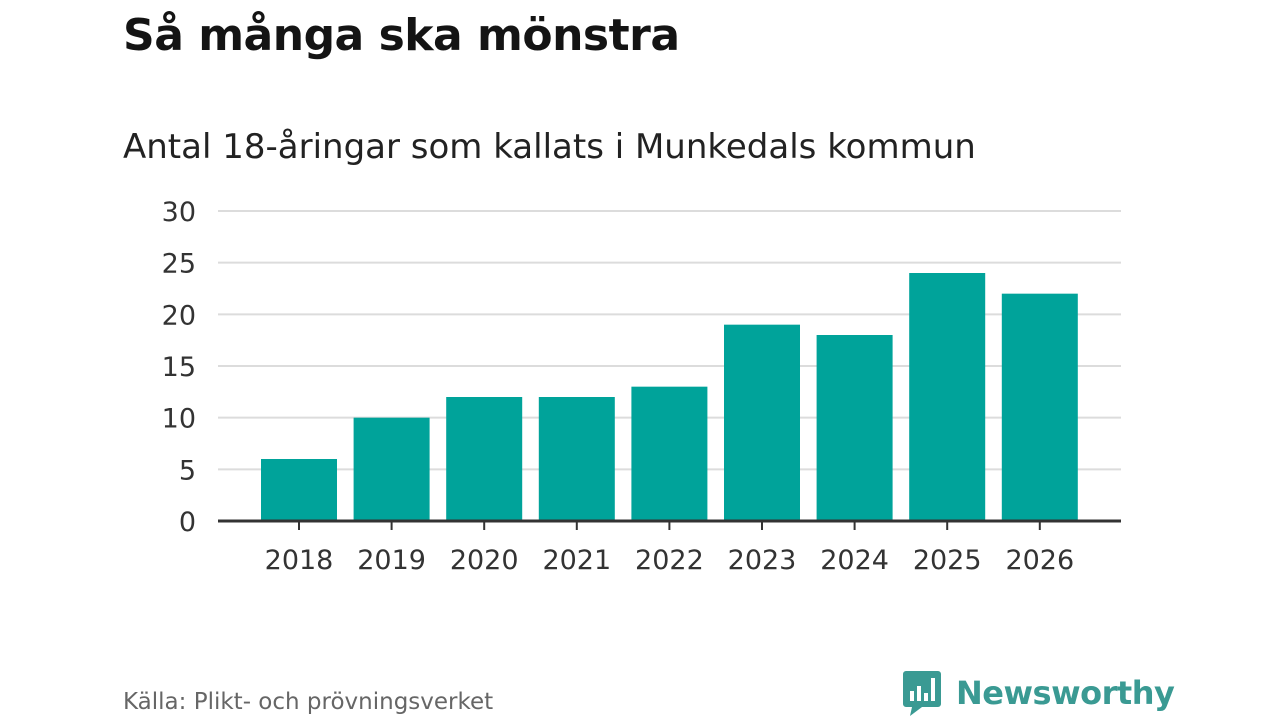  I want to click on chart-title: Så många ska mönstra, so click(401, 35).